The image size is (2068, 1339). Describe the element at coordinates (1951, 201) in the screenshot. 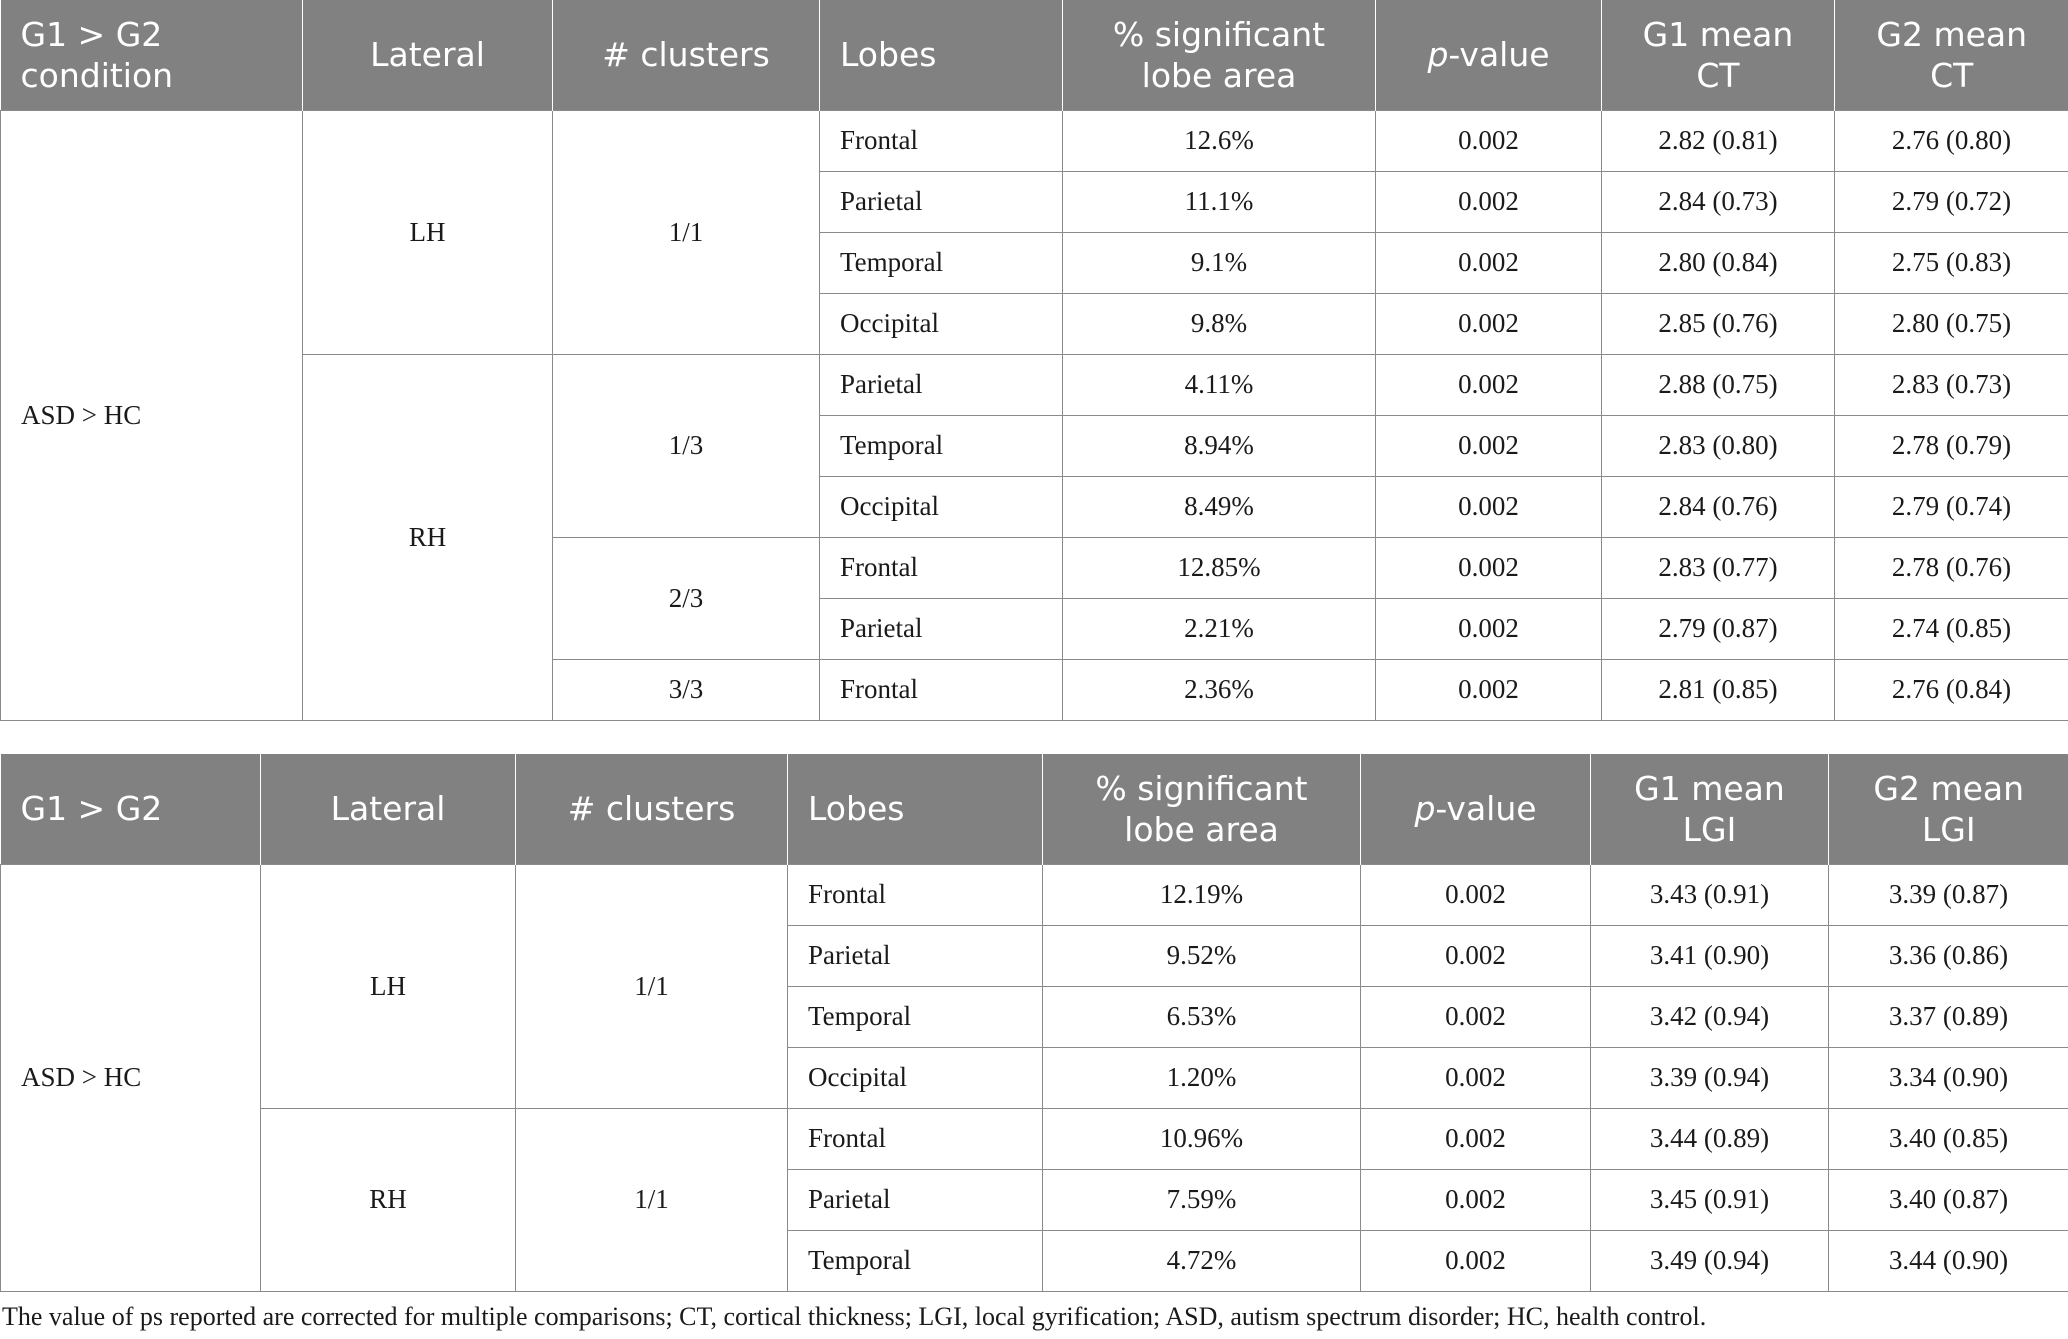

I see `g2-mean-cell: 2.79 (0.72)` at that location.